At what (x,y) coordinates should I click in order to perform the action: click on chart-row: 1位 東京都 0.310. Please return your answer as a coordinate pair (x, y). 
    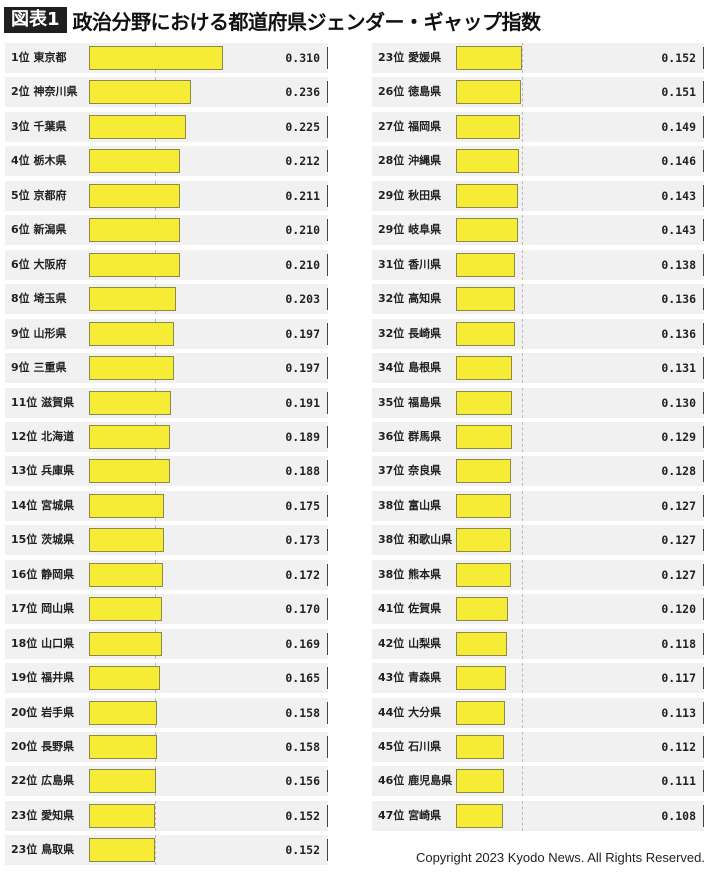
    Looking at the image, I should click on (166, 58).